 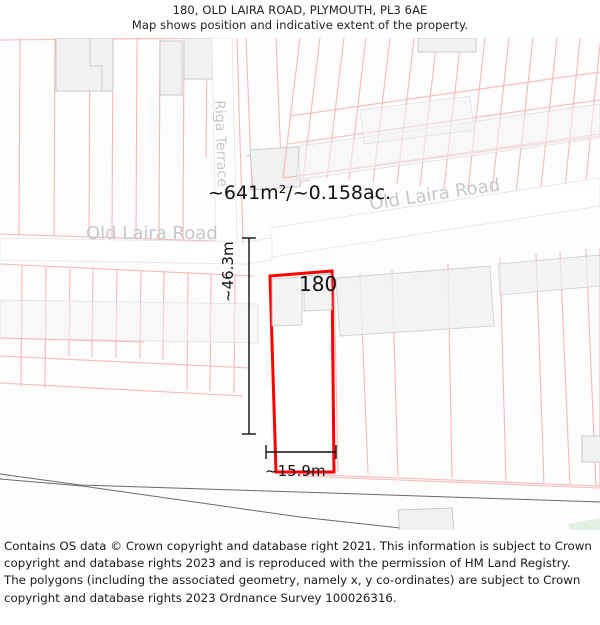 What do you see at coordinates (228, 271) in the screenshot?
I see `dimension-label-vertical: ~46.3m` at bounding box center [228, 271].